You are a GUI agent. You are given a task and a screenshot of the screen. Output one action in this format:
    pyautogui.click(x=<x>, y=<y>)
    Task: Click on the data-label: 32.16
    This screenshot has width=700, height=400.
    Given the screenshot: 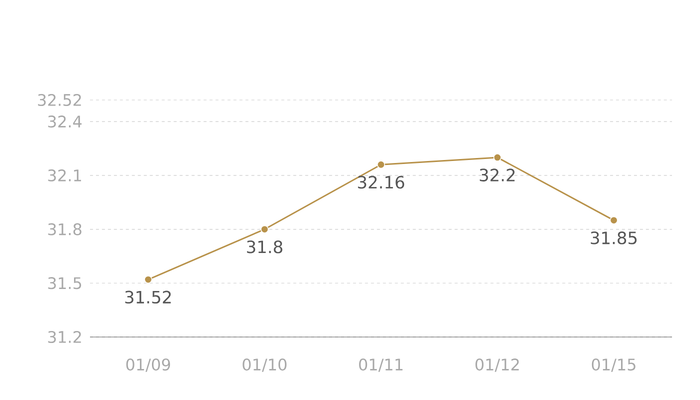 What is the action you would take?
    pyautogui.click(x=381, y=182)
    